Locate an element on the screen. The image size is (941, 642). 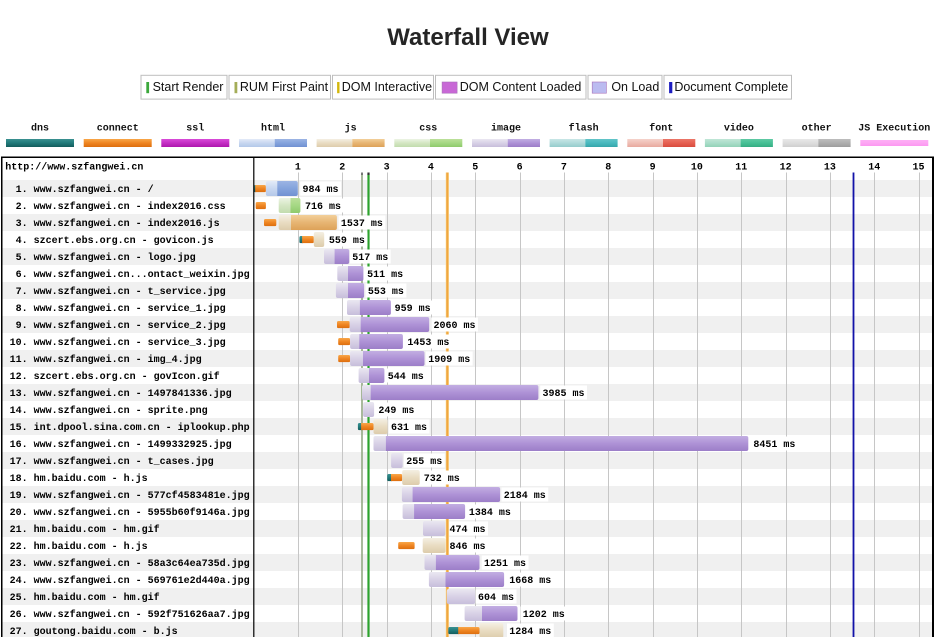
svg-text:3. www.szfangwei.cn - index201: 3. www.szfangwei.cn - index2016.js is located at coordinates (115, 224).